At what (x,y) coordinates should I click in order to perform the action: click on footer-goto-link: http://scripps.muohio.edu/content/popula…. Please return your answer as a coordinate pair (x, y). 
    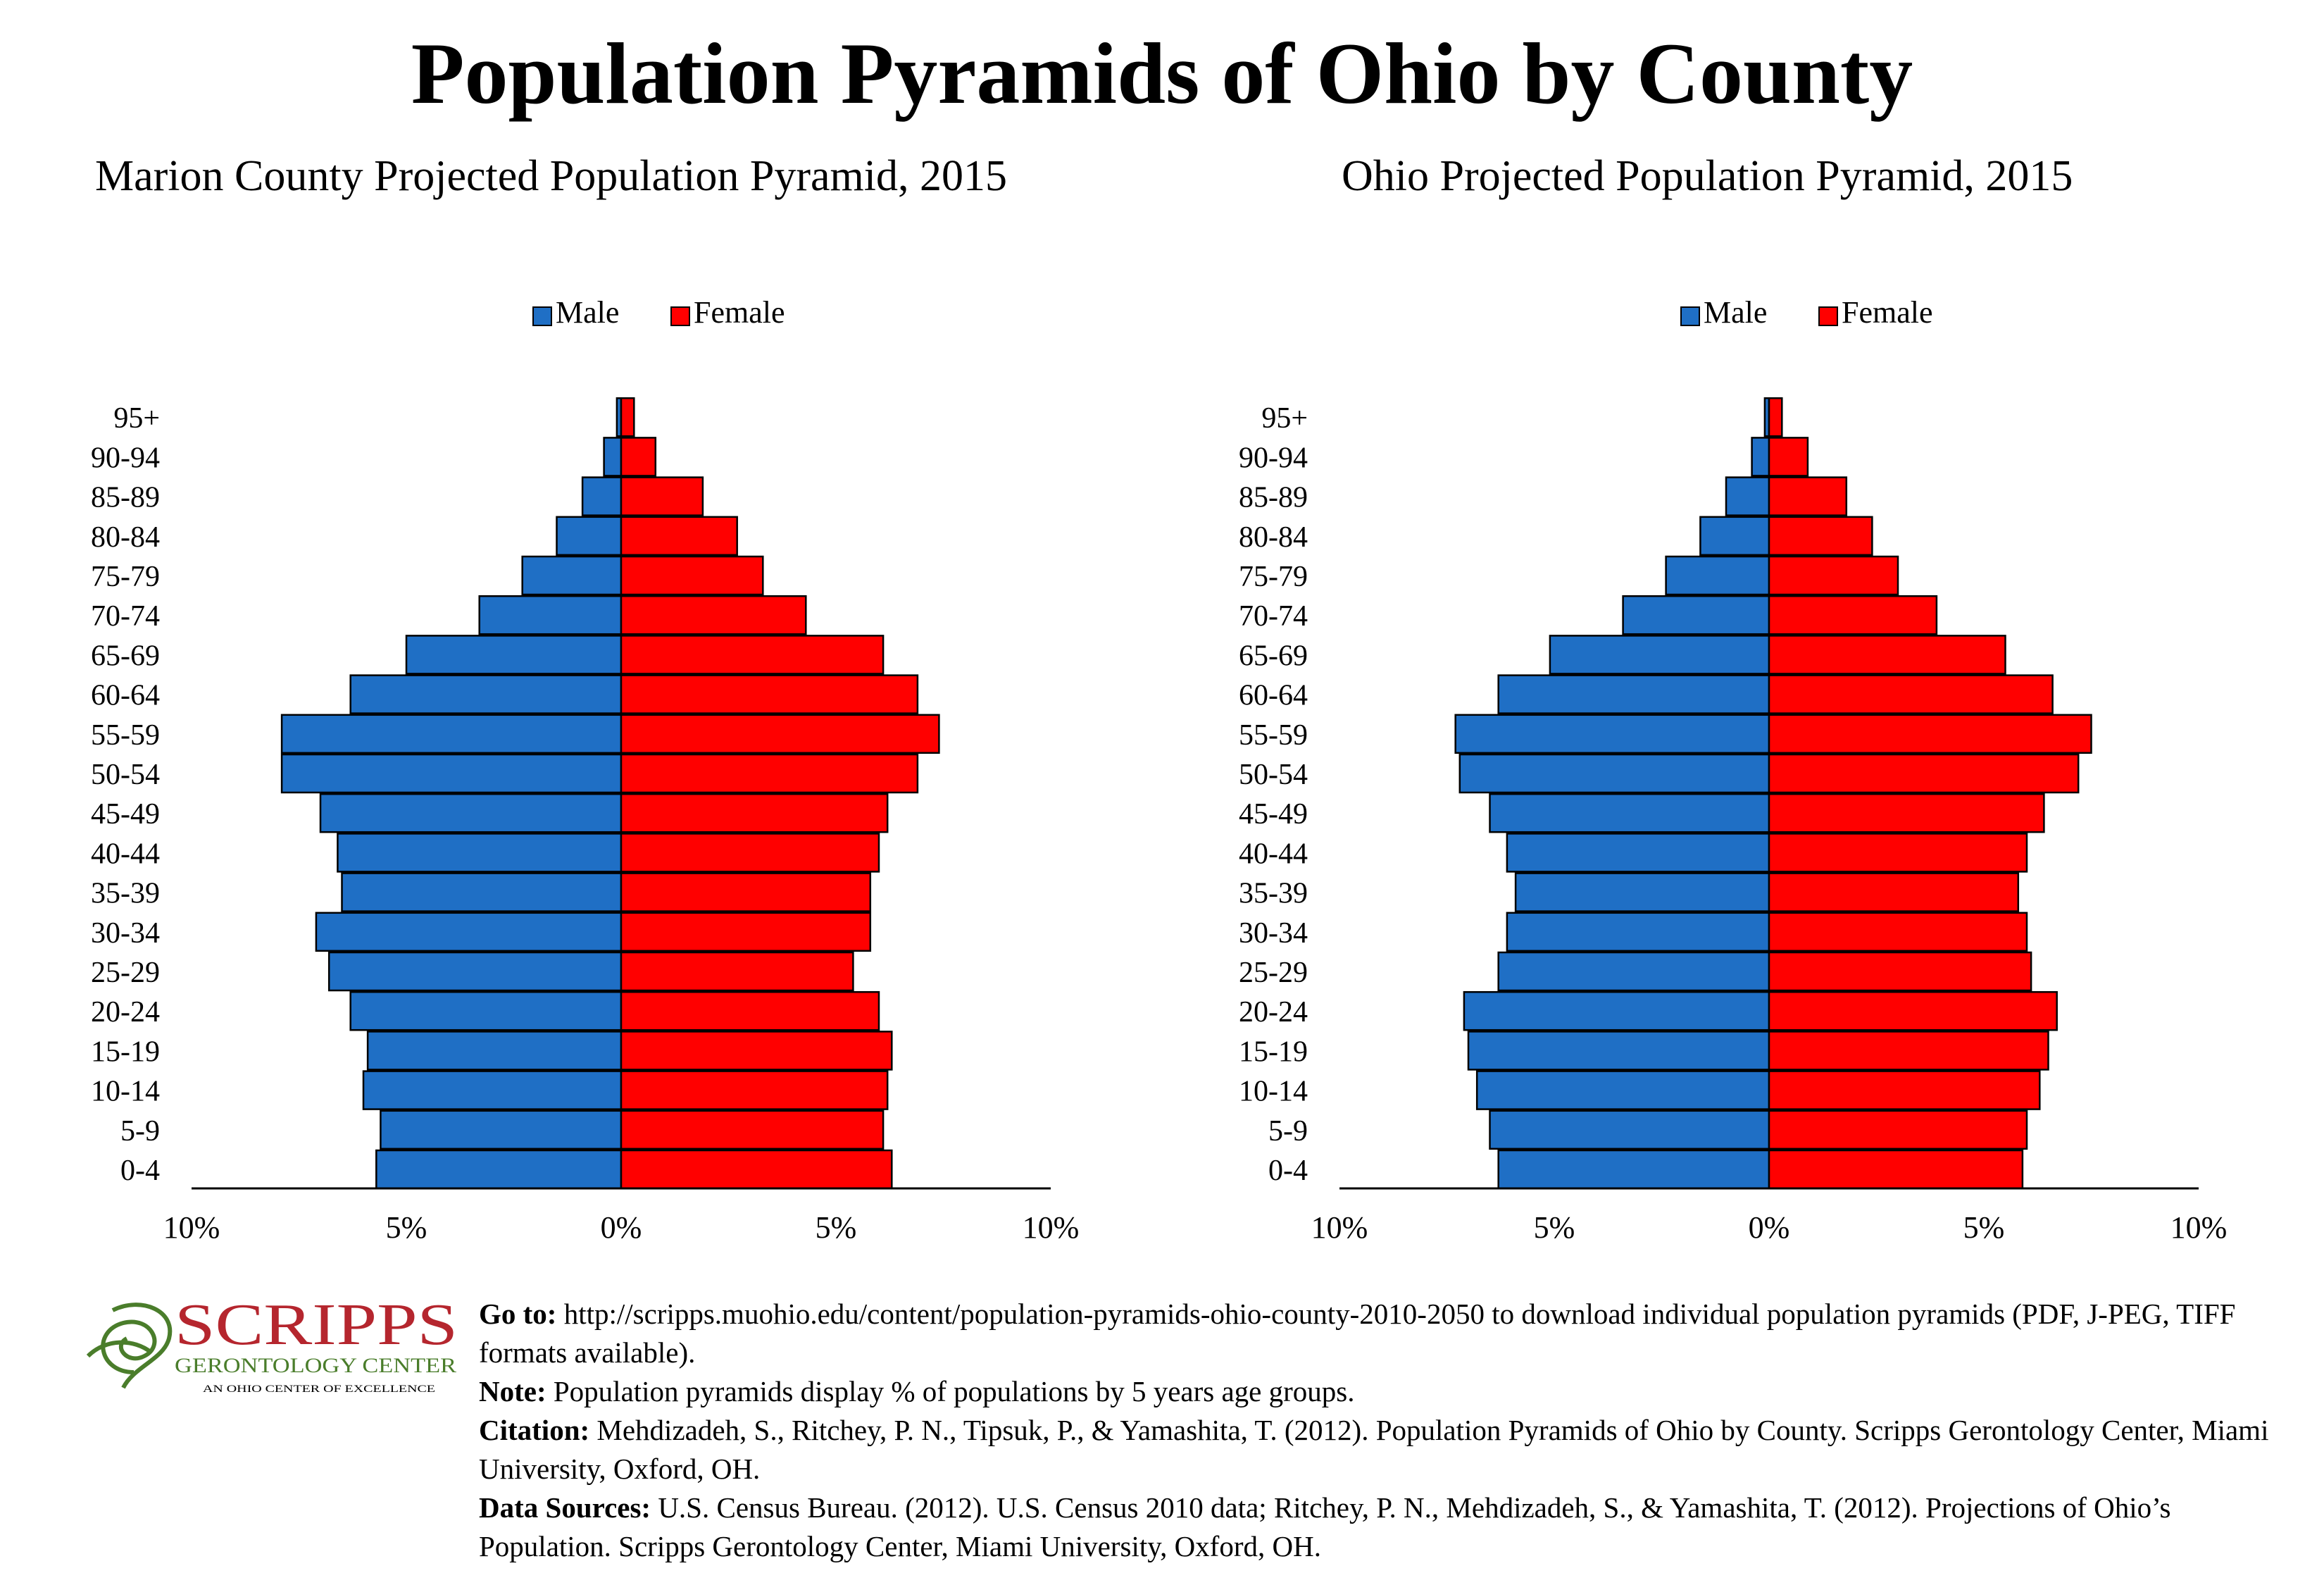
    Looking at the image, I should click on (1357, 1333).